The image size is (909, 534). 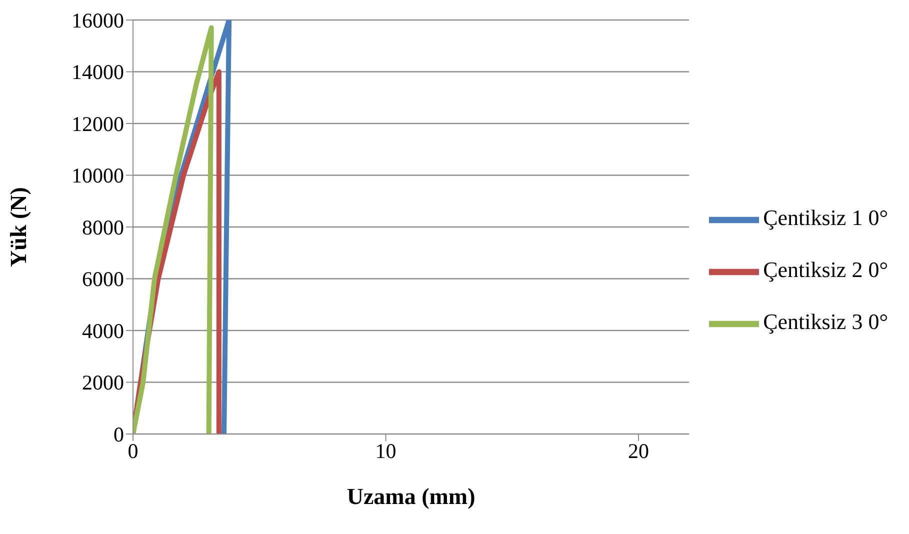 I want to click on legend-label: Çentiksiz 2 0°, so click(x=825, y=269).